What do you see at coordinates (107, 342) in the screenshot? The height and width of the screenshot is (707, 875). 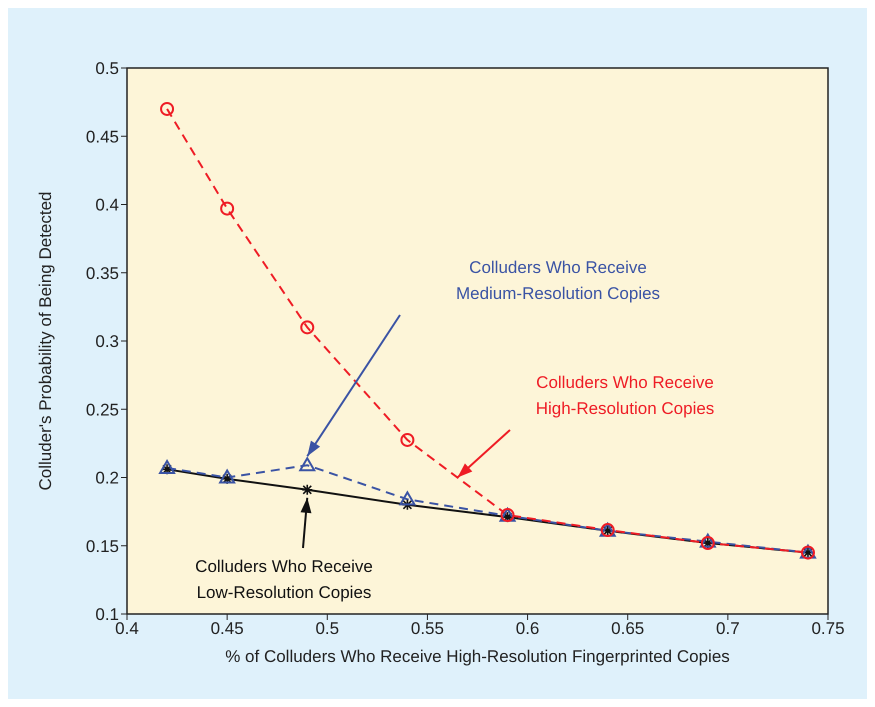 I see `y-tick-label: 0.3` at bounding box center [107, 342].